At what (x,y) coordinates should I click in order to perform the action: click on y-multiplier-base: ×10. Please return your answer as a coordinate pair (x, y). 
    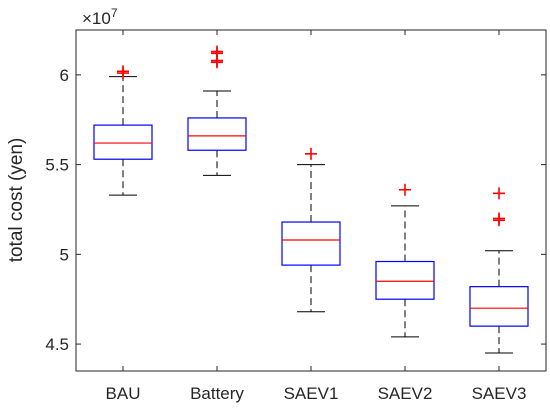
    Looking at the image, I should click on (96, 18).